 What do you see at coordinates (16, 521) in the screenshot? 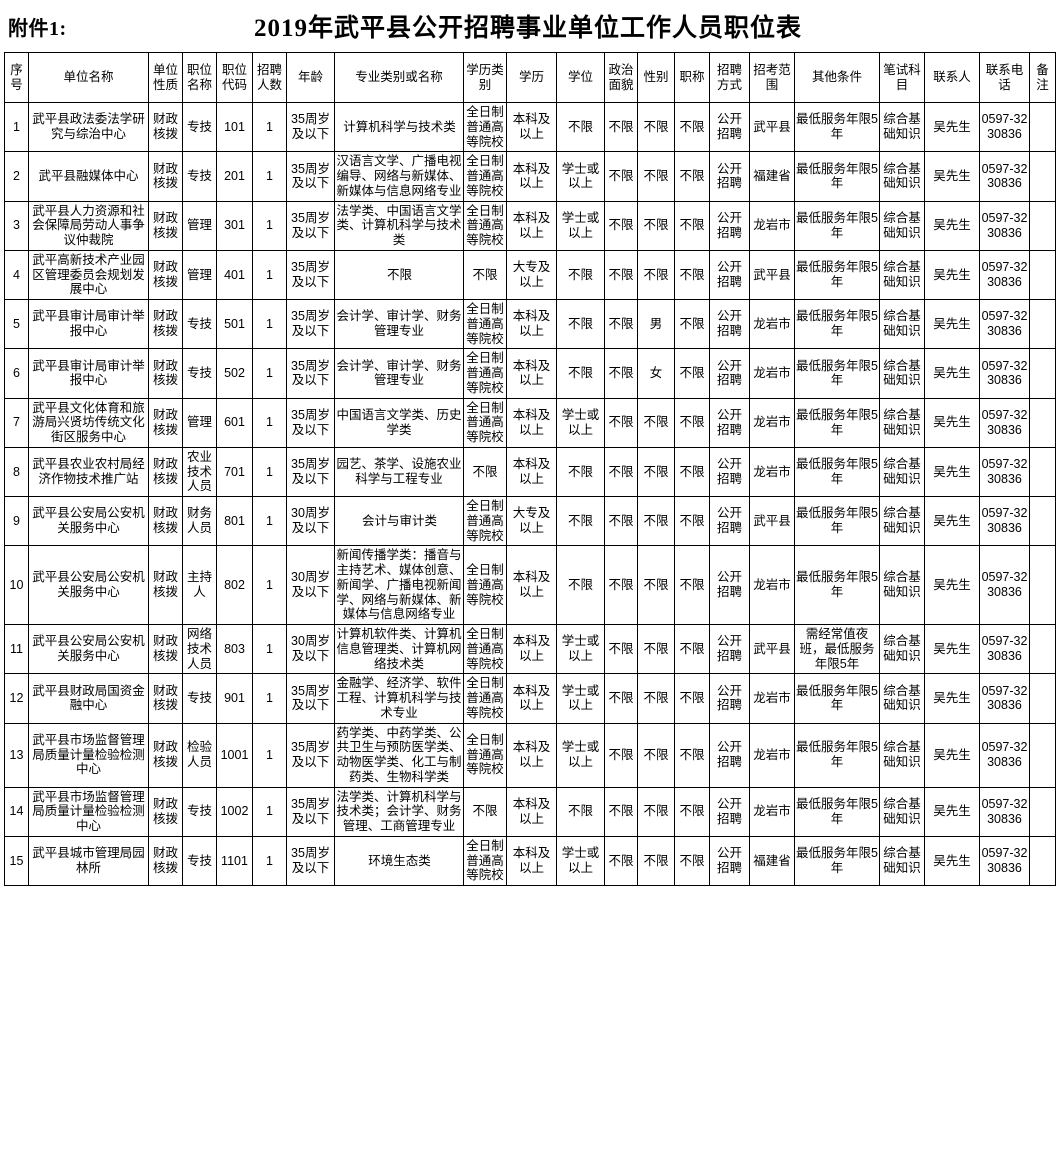
I see `cell-seq: 9` at bounding box center [16, 521].